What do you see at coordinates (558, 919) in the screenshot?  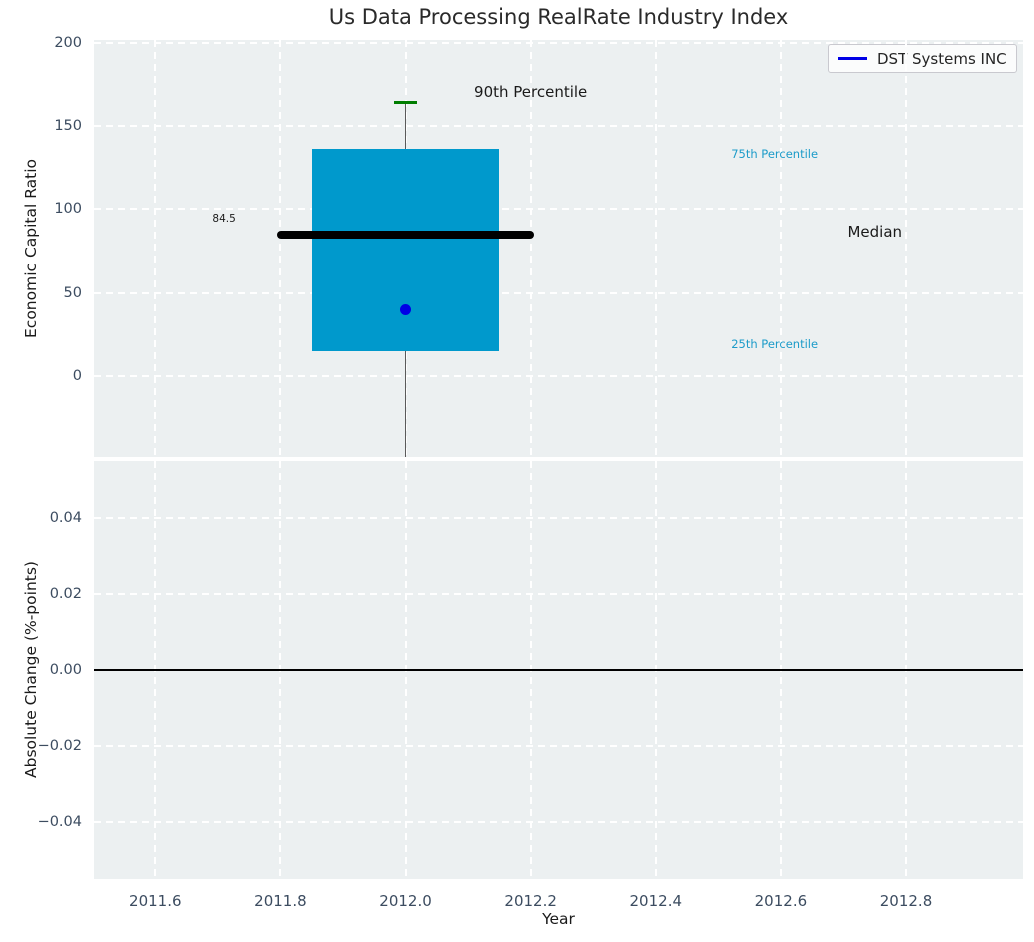 I see `x-axis-label: Year` at bounding box center [558, 919].